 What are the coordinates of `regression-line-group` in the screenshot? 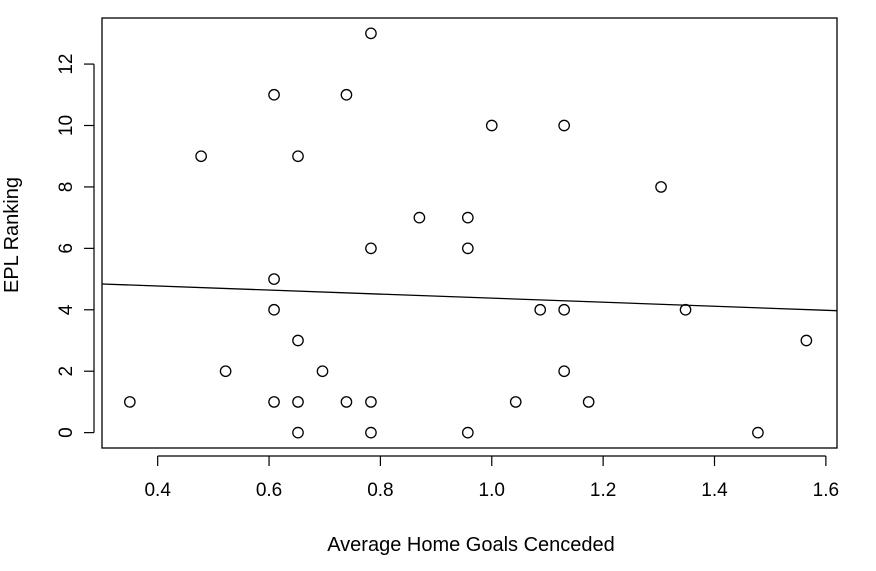 It's located at (469, 297).